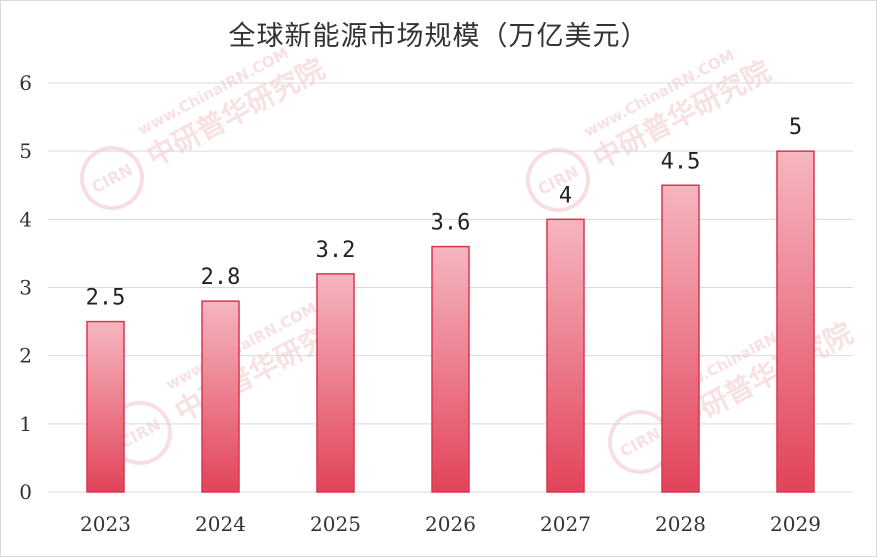 The width and height of the screenshot is (877, 557). What do you see at coordinates (451, 223) in the screenshot?
I see `data-label-2026: 3.6` at bounding box center [451, 223].